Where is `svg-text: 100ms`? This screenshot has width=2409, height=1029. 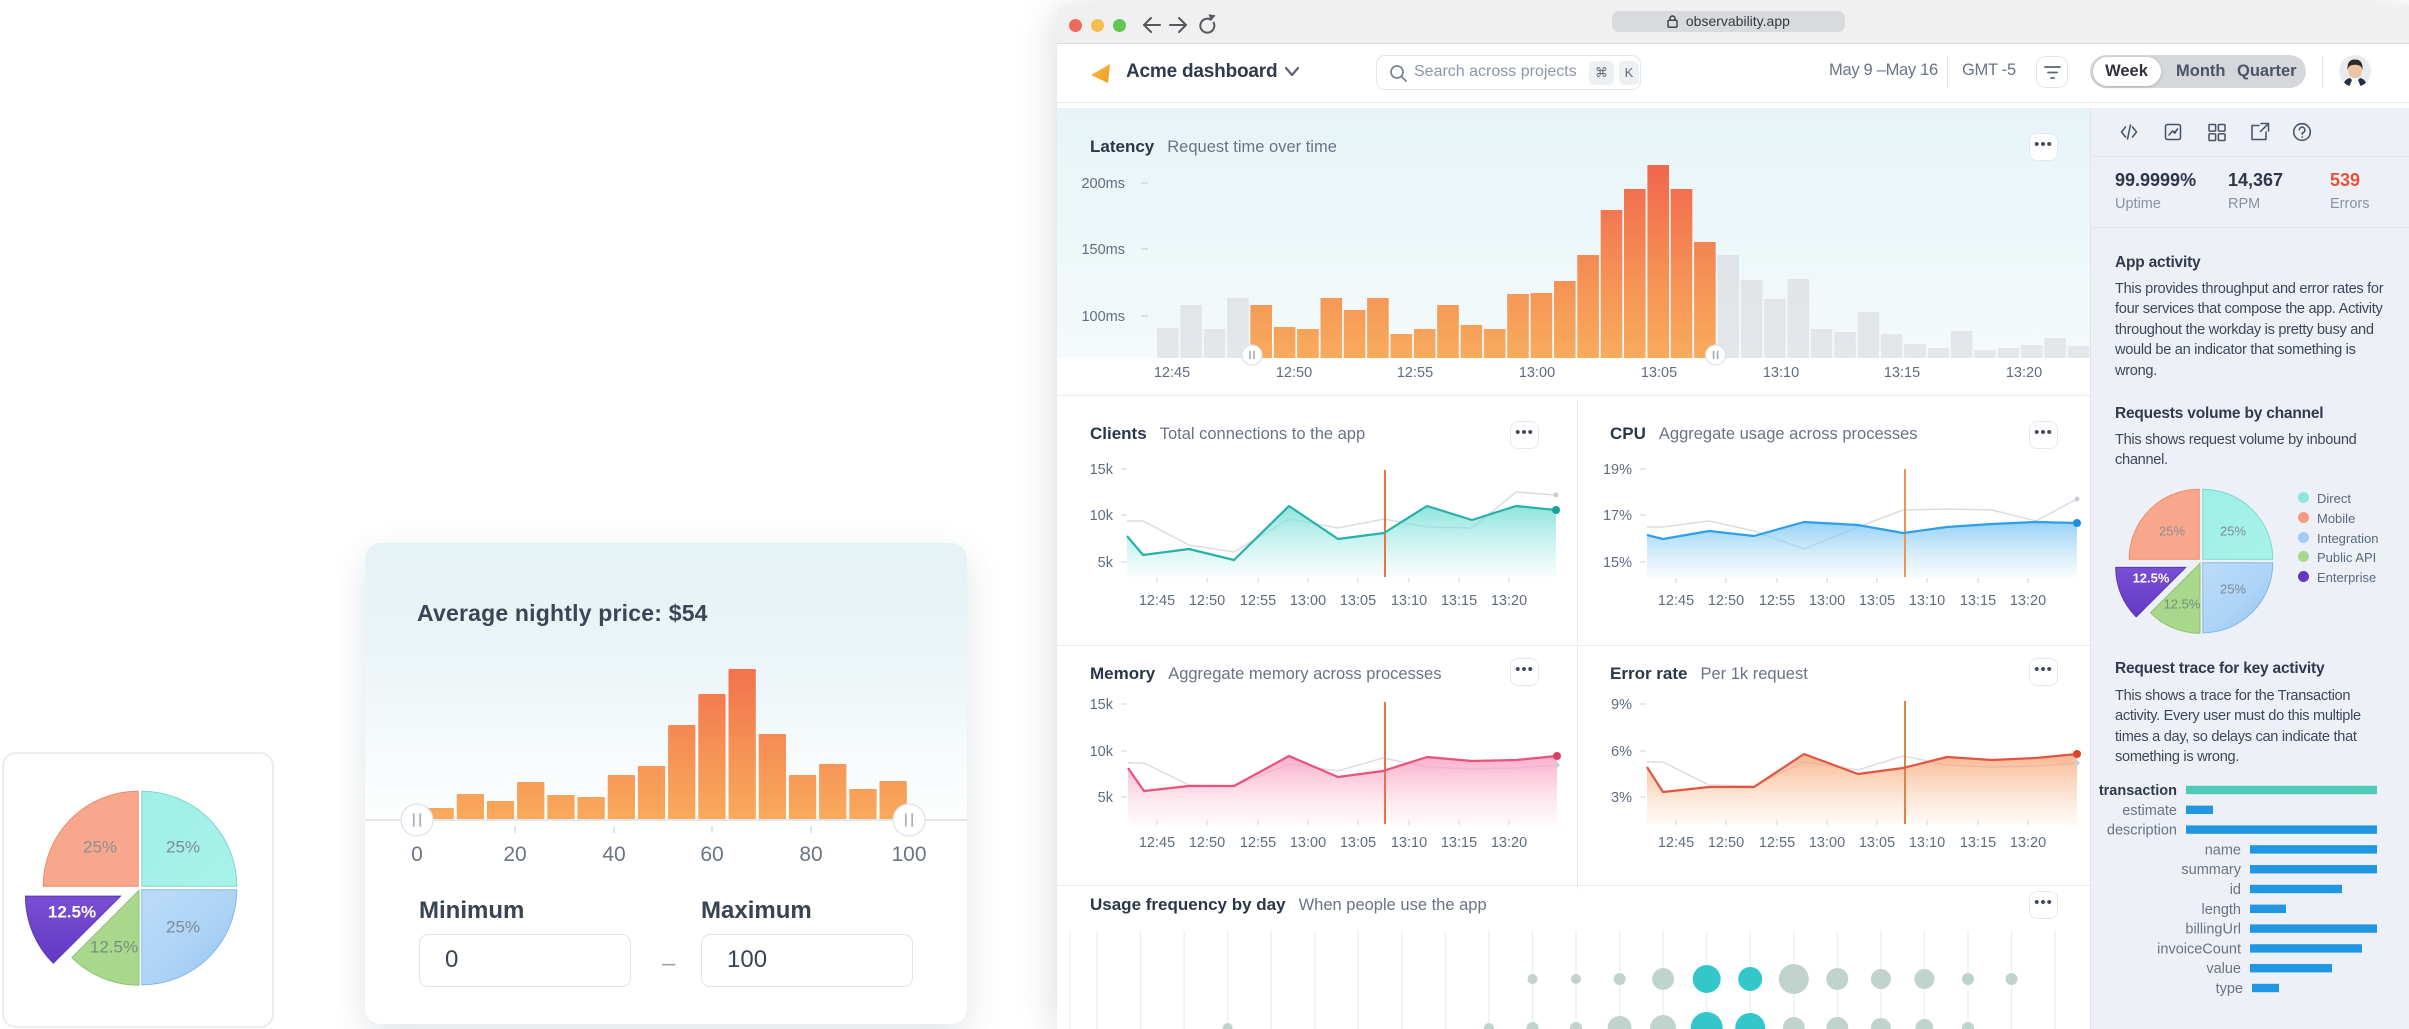 svg-text: 100ms is located at coordinates (1103, 317).